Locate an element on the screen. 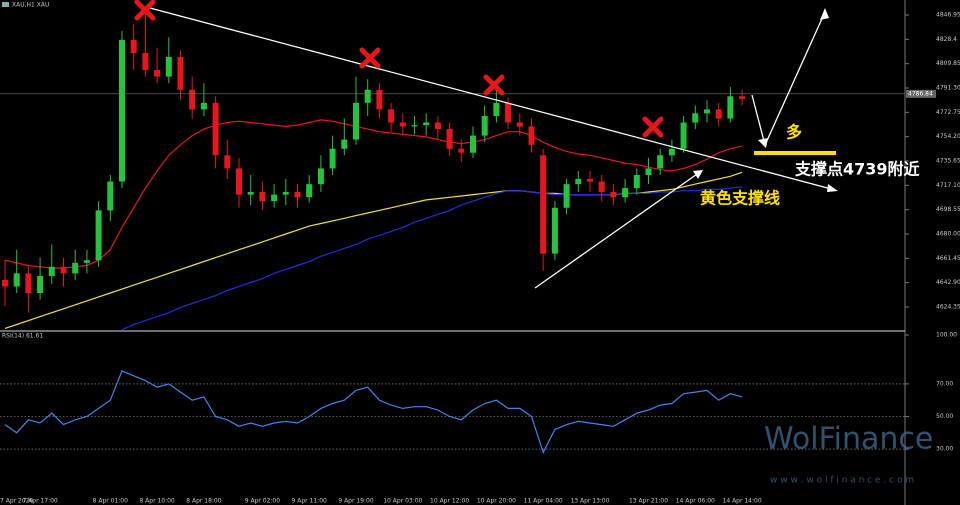  x-tick-label: 10 Apr 20:00 is located at coordinates (496, 501).